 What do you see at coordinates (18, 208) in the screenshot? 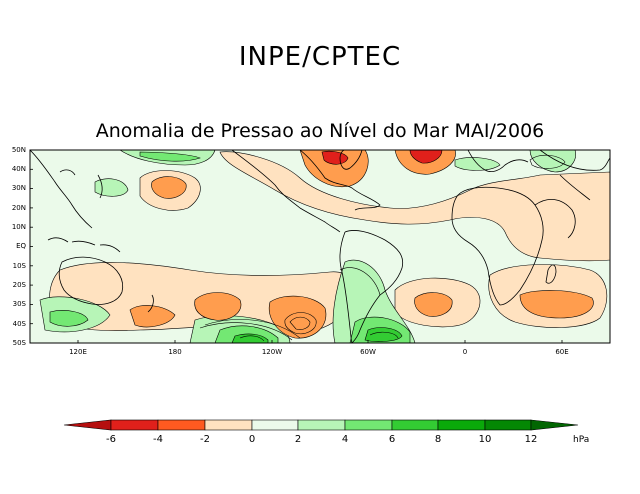
I see `lat-label: 20N` at bounding box center [18, 208].